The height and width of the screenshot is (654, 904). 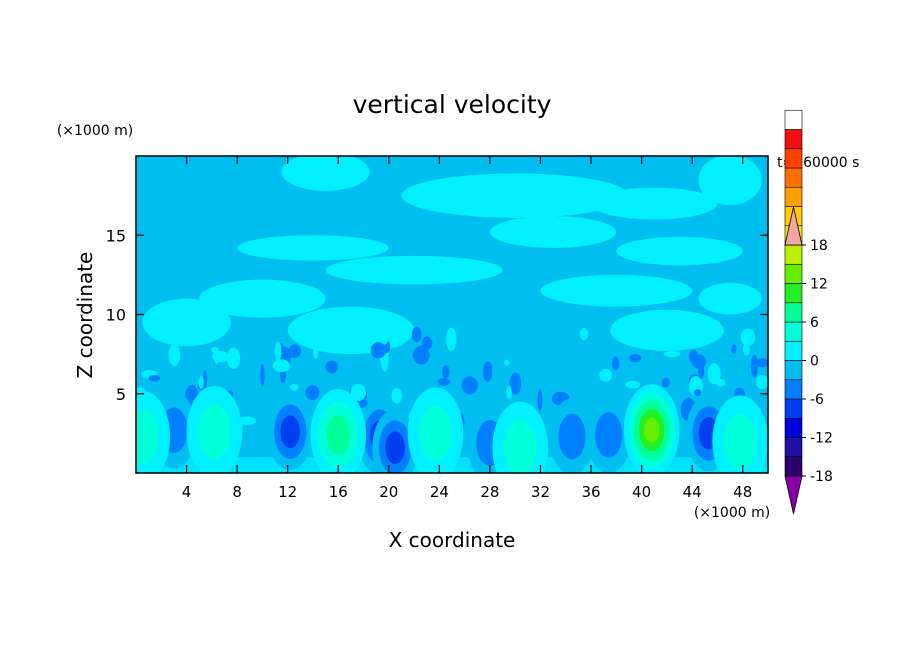 What do you see at coordinates (819, 246) in the screenshot?
I see `colorbar-label: 18` at bounding box center [819, 246].